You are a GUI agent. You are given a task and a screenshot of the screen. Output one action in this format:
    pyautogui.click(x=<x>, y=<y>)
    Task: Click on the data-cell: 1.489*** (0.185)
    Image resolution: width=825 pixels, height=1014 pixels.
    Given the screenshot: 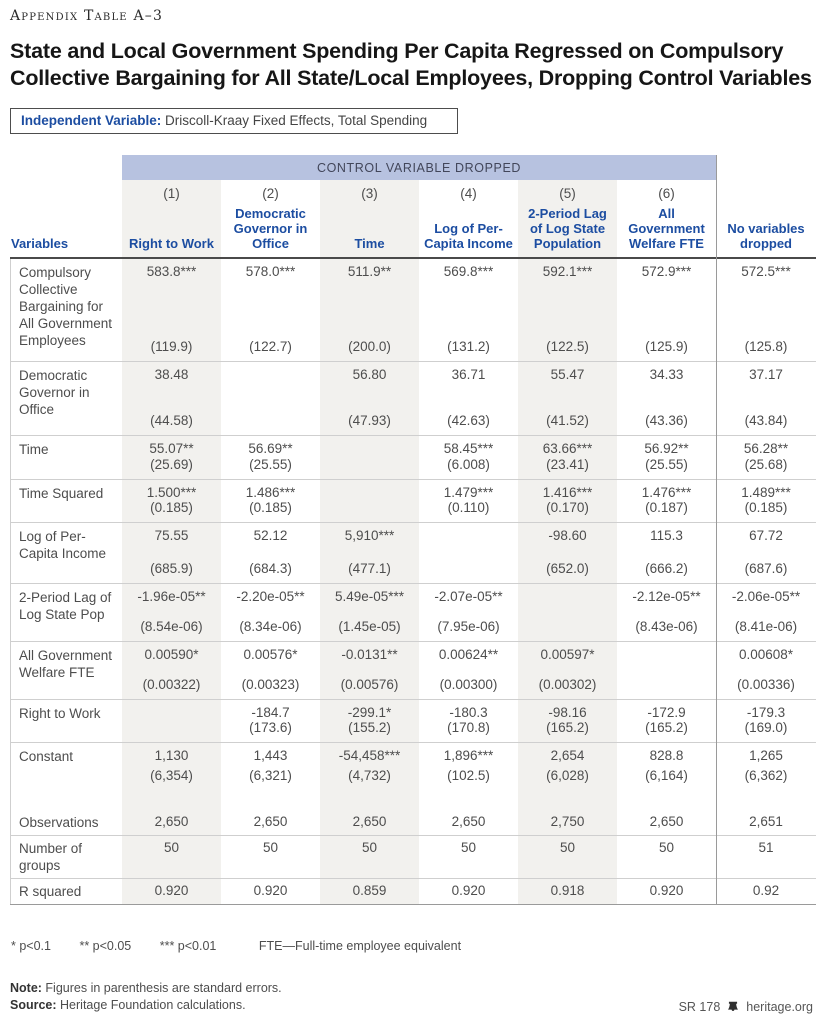 What is the action you would take?
    pyautogui.click(x=766, y=501)
    